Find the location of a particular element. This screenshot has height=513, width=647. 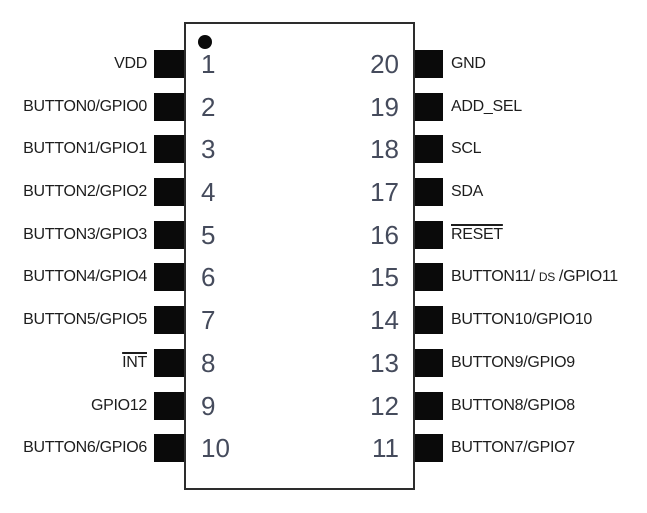

pin-row-left-5: BUTTON3/GPIO3 is located at coordinates (92, 235).